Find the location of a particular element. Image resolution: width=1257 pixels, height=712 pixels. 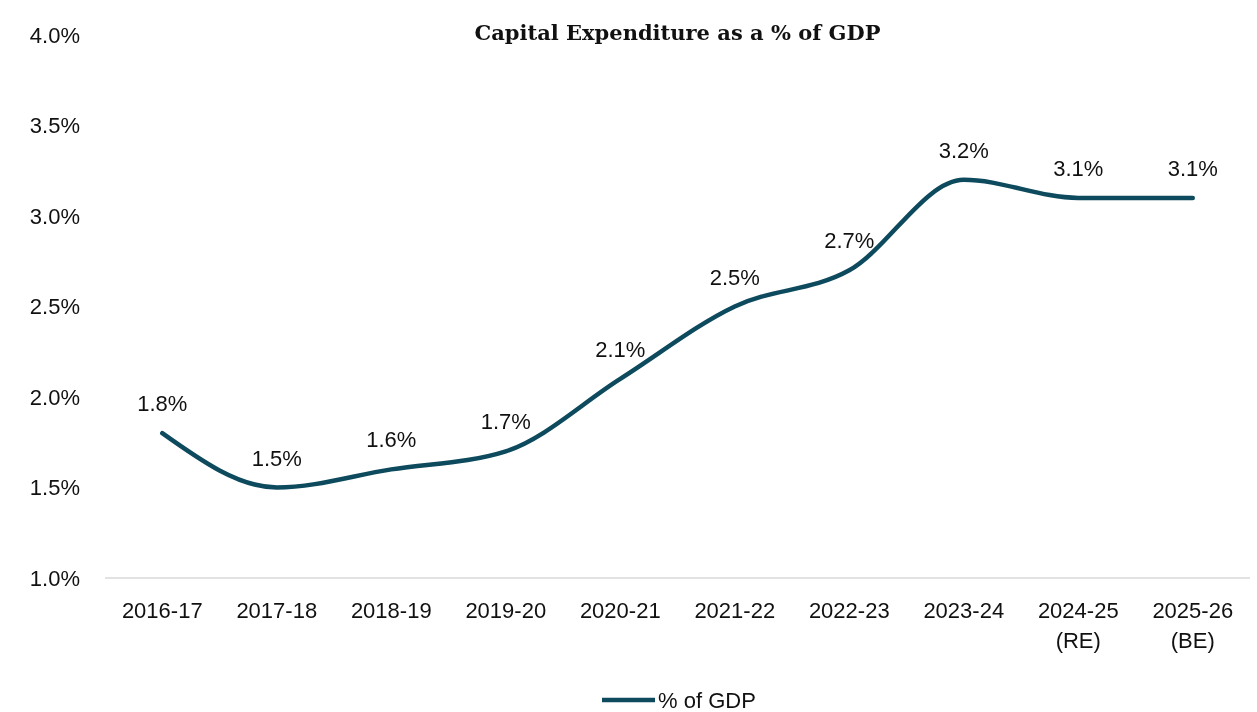

chart-title: Capital Expenditure as a % of GDP is located at coordinates (677, 32).